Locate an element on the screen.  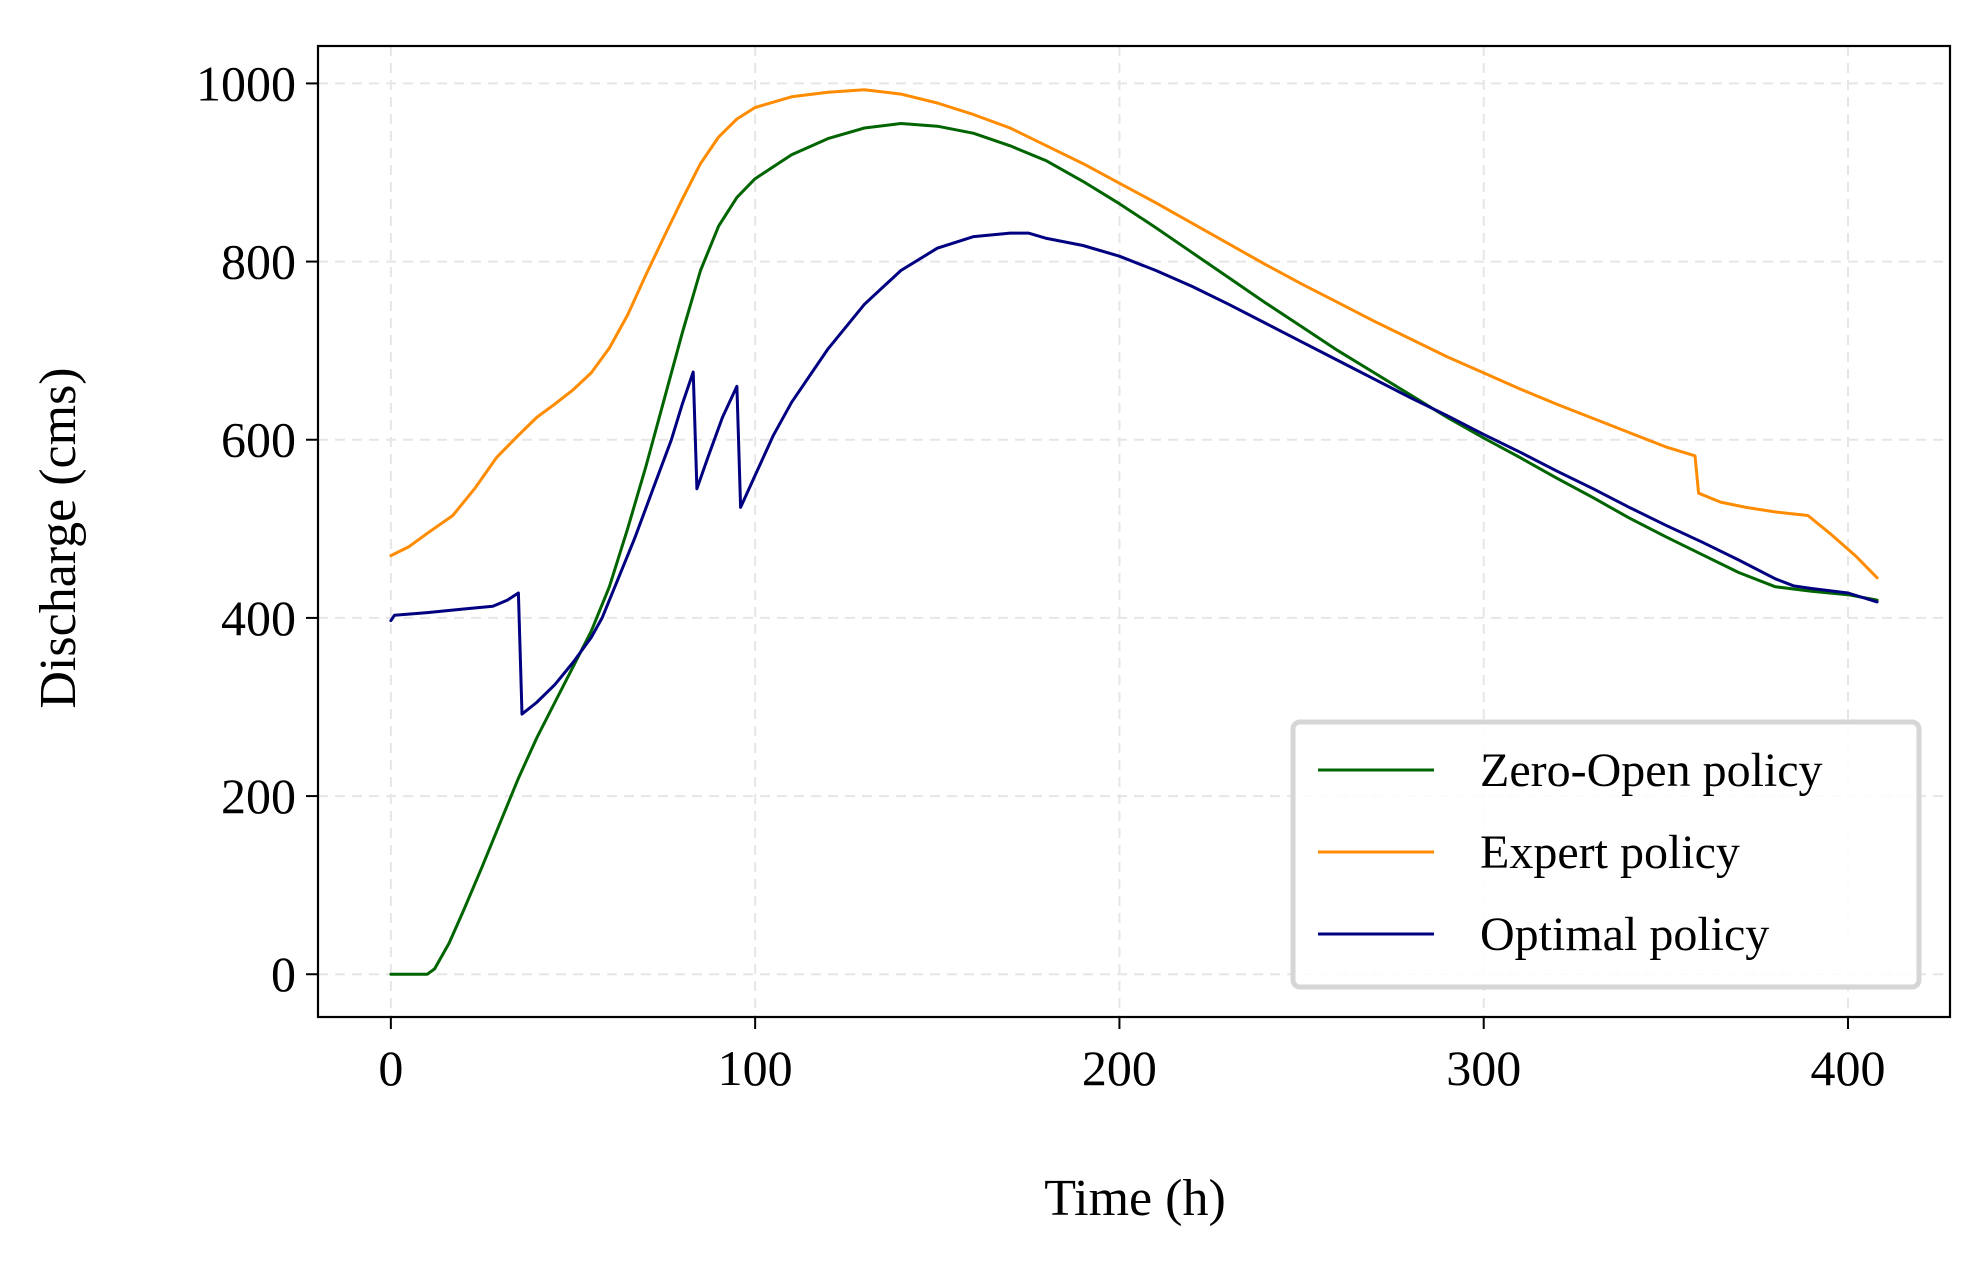
x-tick-label: 400 is located at coordinates (1848, 1068).